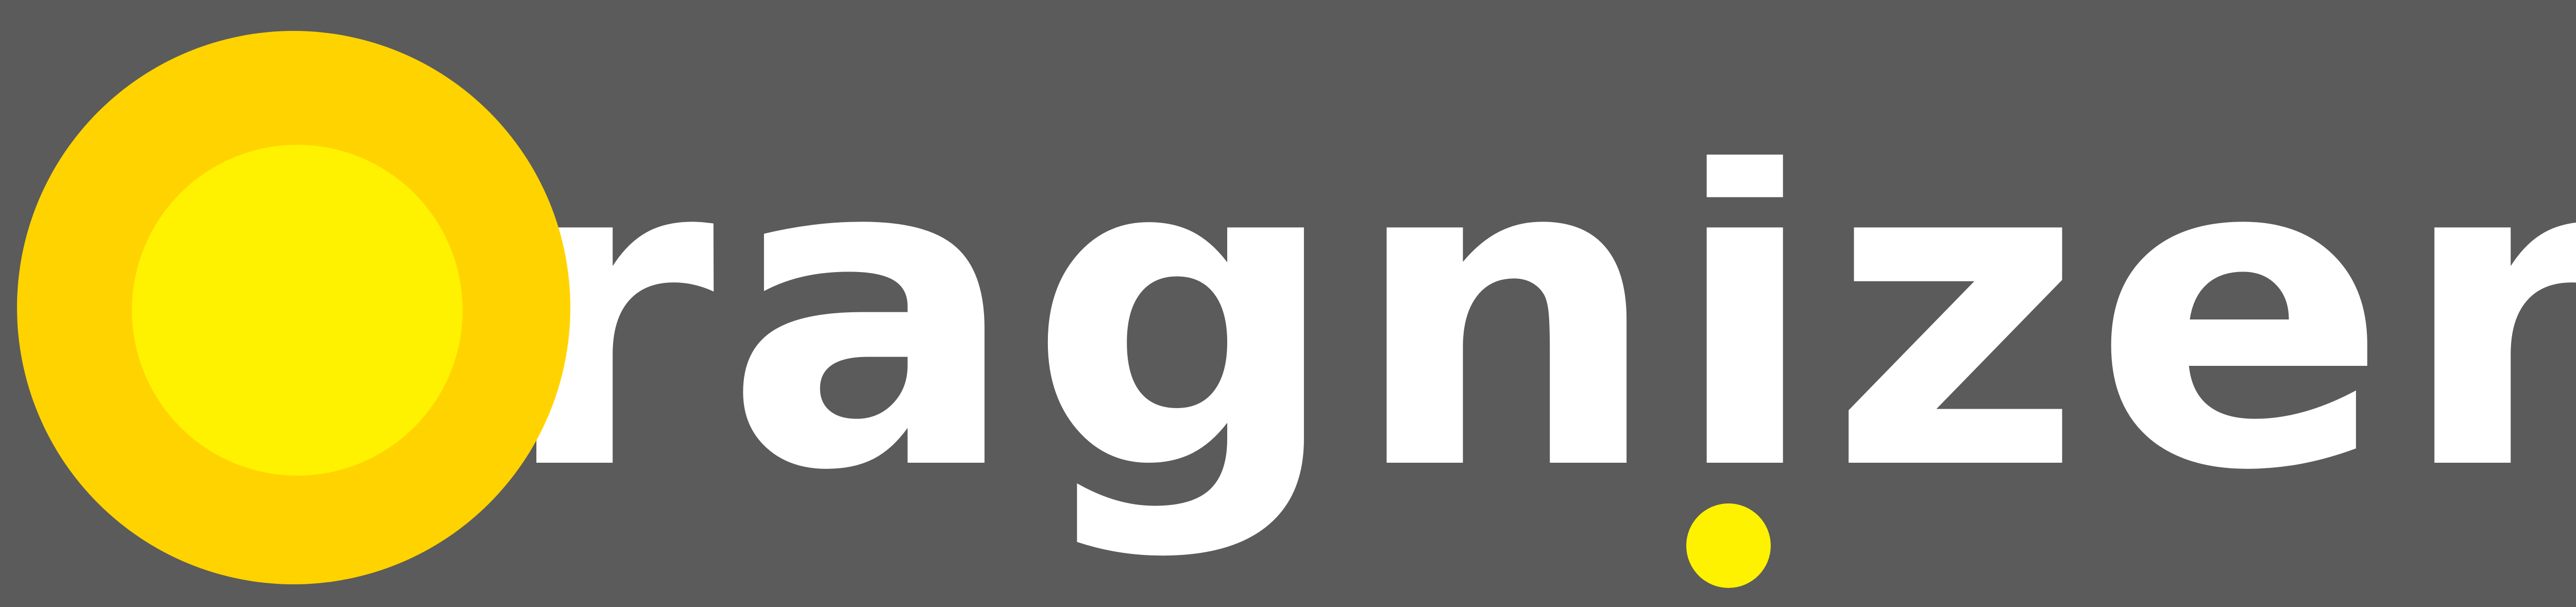 Image resolution: width=2576 pixels, height=607 pixels. Describe the element at coordinates (1723, 96) in the screenshot. I see `i-dot-mask` at that location.